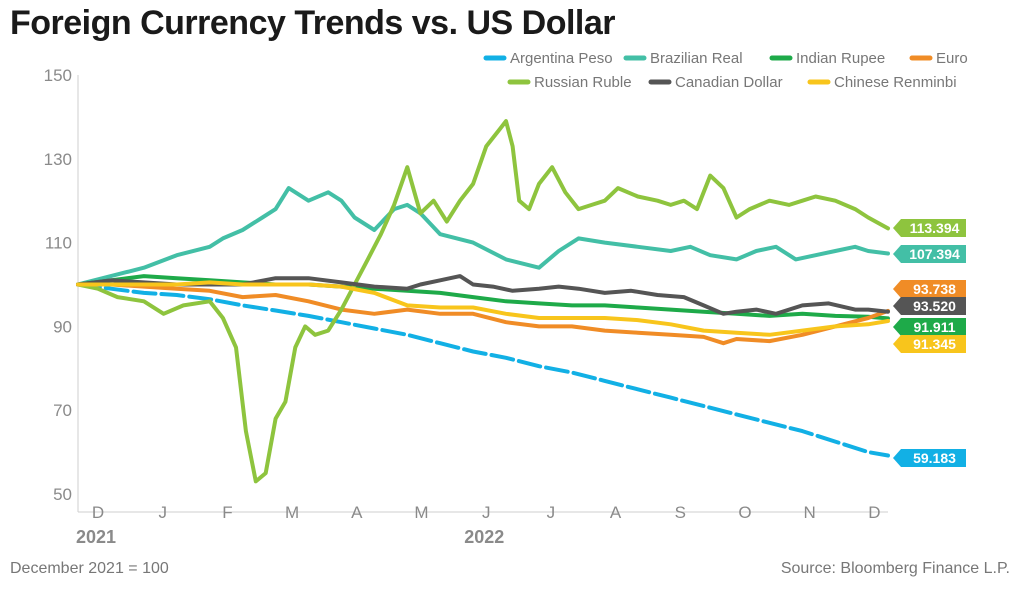 This screenshot has height=590, width=1024. Describe the element at coordinates (58, 75) in the screenshot. I see `y-tick-label: 150` at that location.